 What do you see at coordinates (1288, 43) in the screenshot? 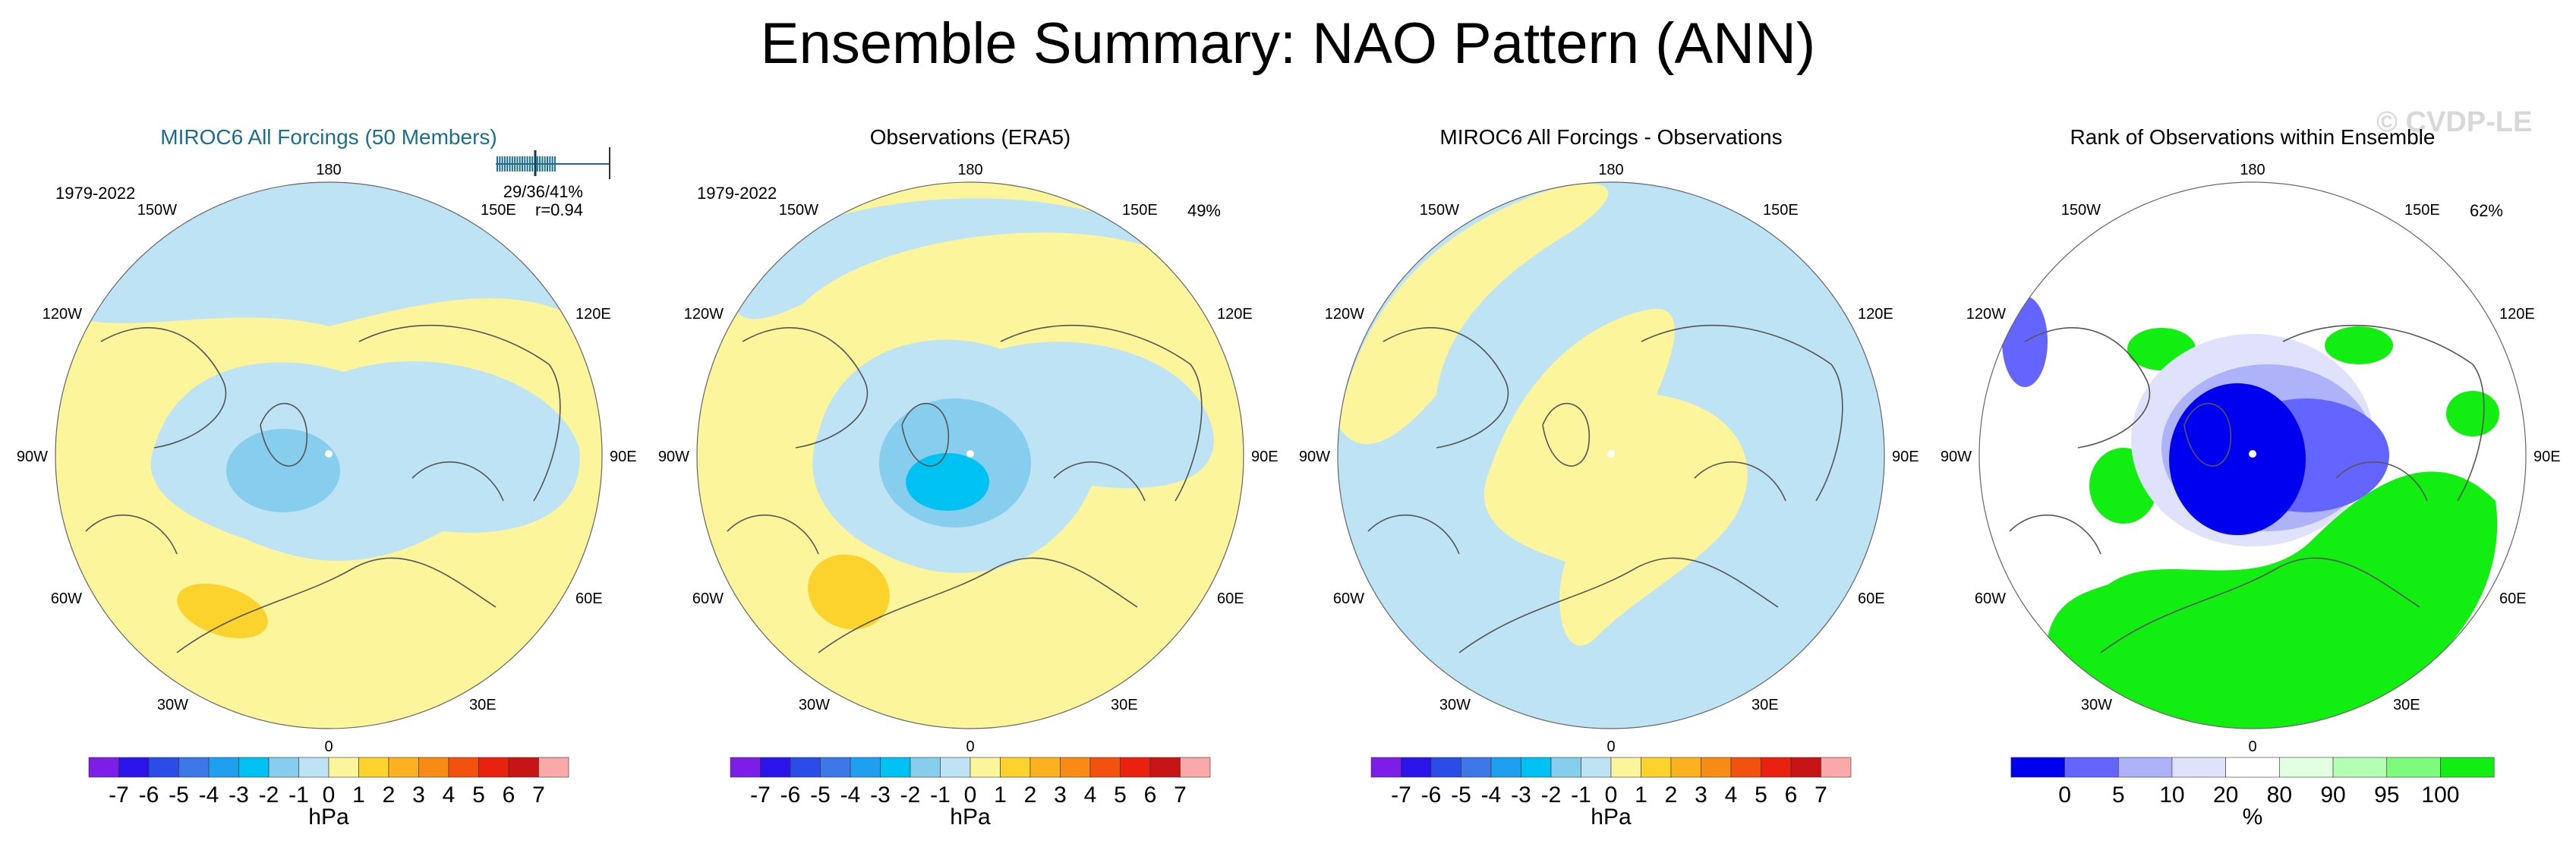
I see `figure-title: Ensemble Summary: NAO Pattern (ANN)` at bounding box center [1288, 43].